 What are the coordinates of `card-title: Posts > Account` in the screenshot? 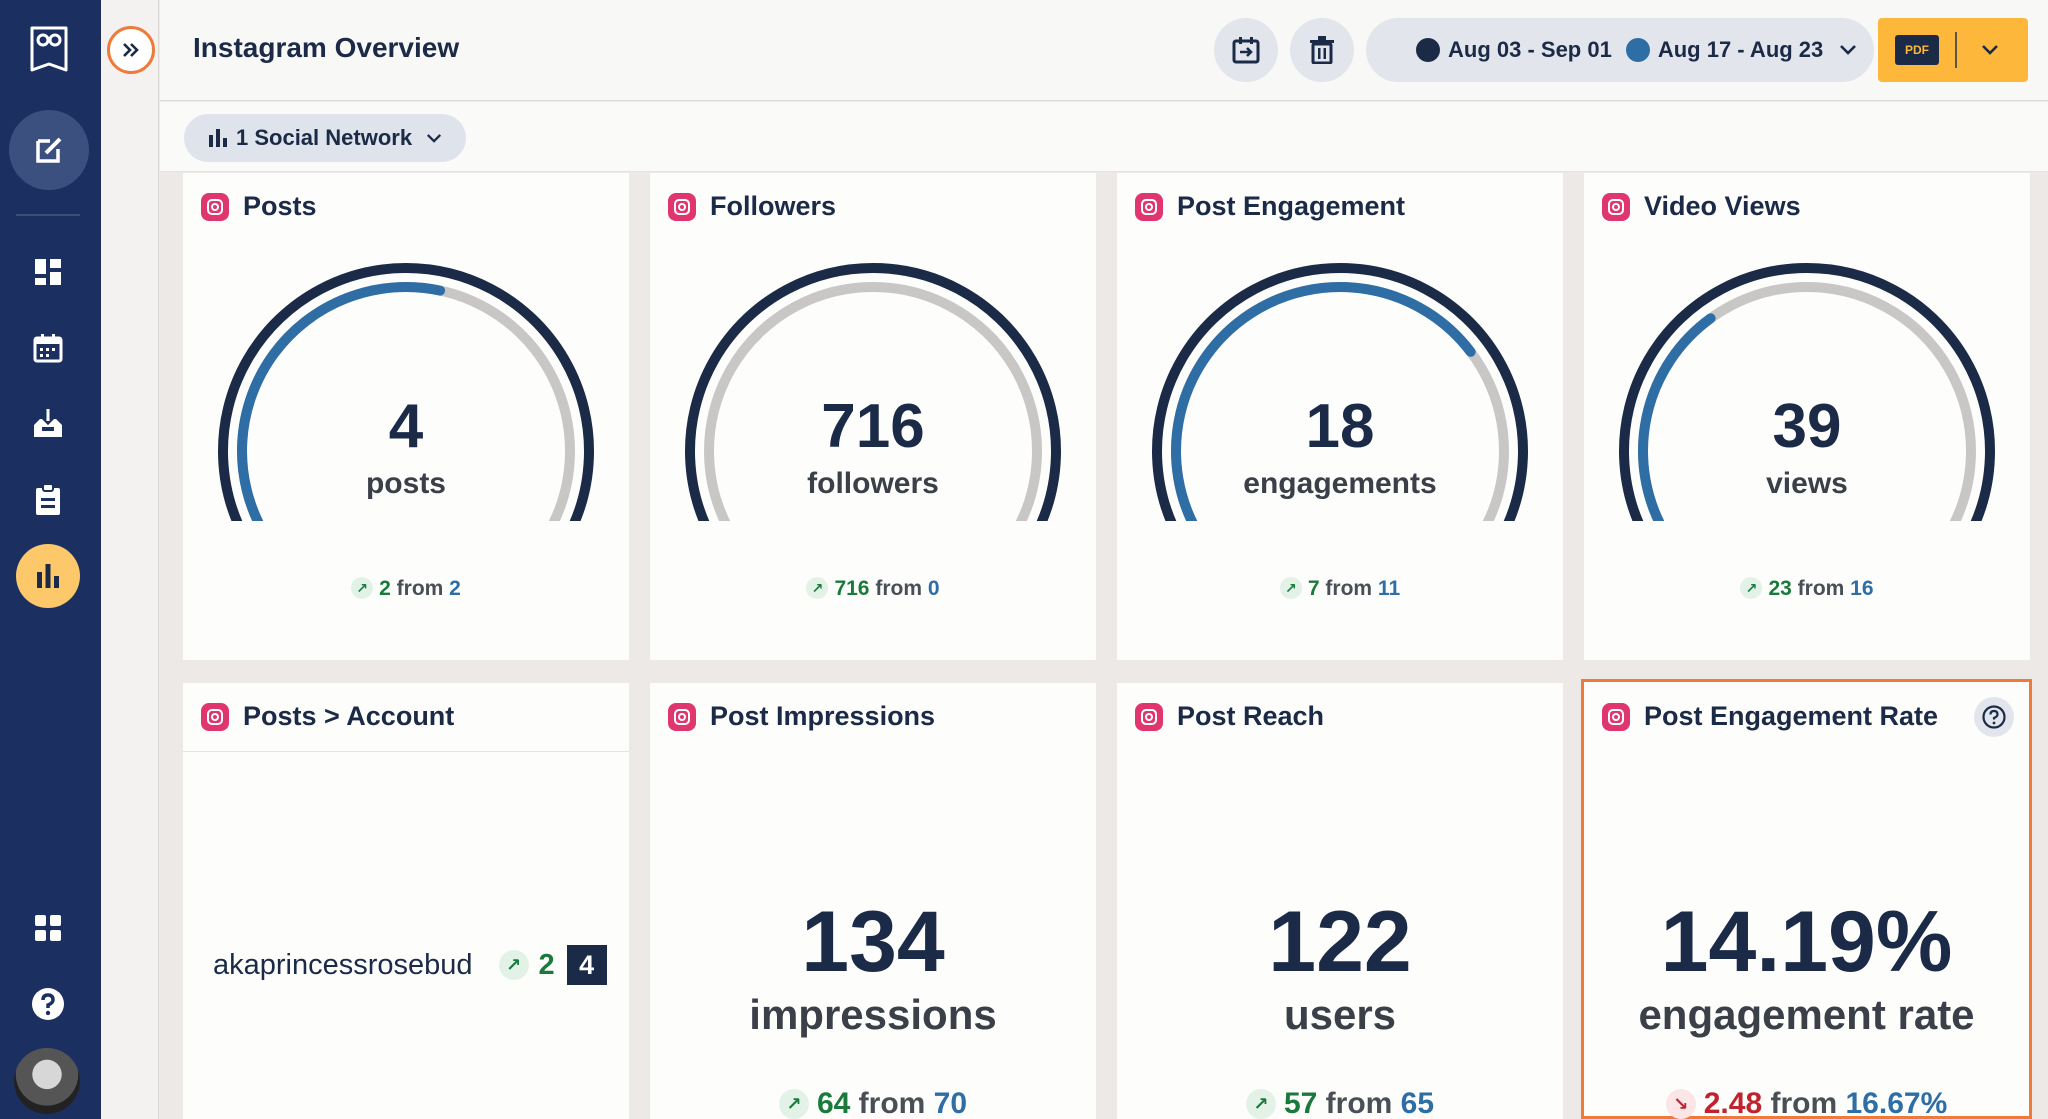 It's located at (327, 716).